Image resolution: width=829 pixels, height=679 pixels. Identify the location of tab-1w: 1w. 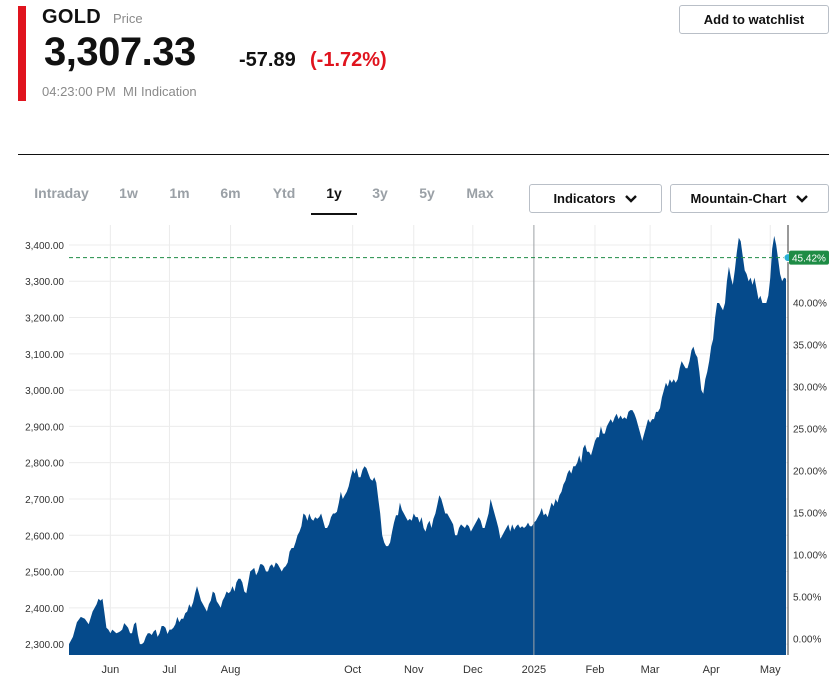
(128, 193).